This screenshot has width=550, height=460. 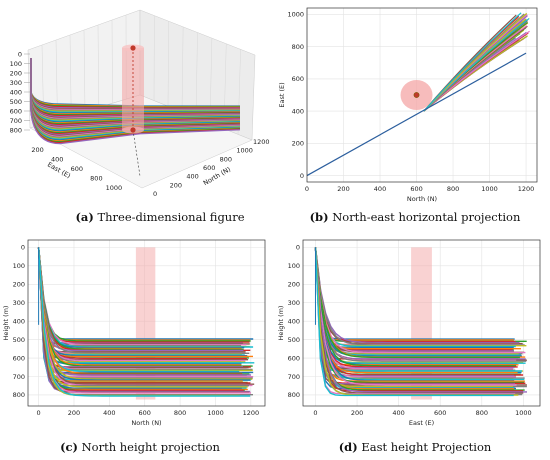 What do you see at coordinates (523, 413) in the screenshot?
I see `d-x-tick-label: 1000` at bounding box center [523, 413].